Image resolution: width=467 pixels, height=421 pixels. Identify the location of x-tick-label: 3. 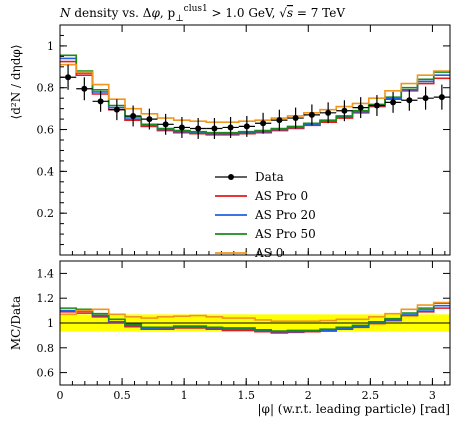
(432, 395).